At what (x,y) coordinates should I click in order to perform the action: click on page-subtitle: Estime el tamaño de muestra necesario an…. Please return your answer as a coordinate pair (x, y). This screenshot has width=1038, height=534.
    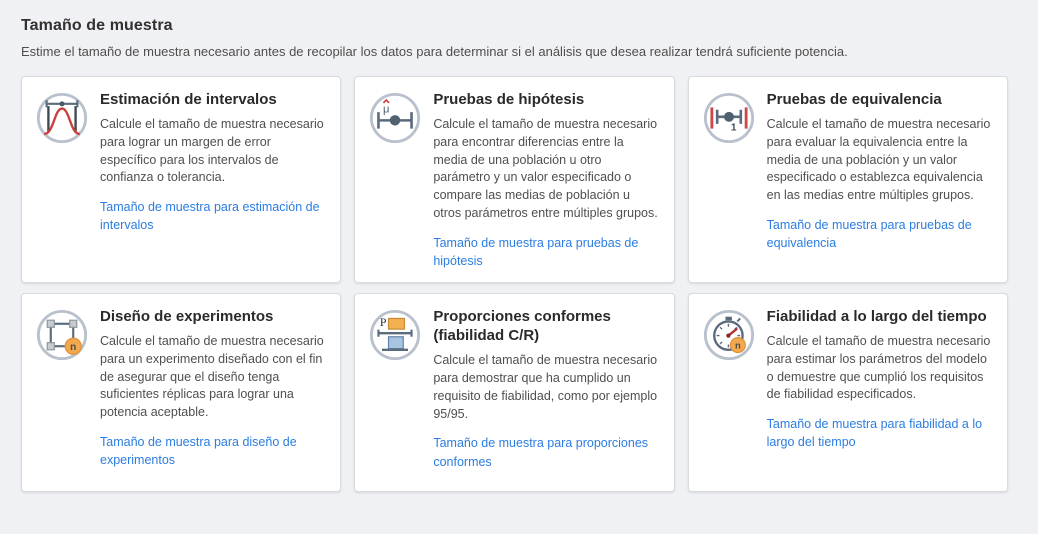
    Looking at the image, I should click on (434, 51).